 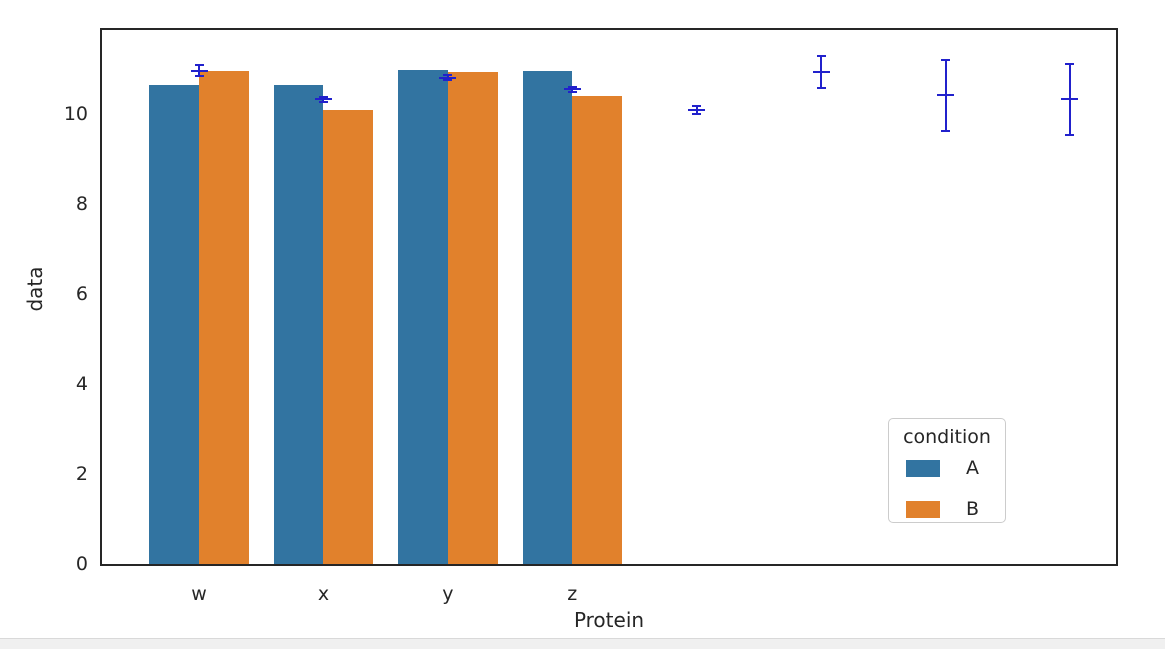 What do you see at coordinates (923, 509) in the screenshot?
I see `legend-swatch-b` at bounding box center [923, 509].